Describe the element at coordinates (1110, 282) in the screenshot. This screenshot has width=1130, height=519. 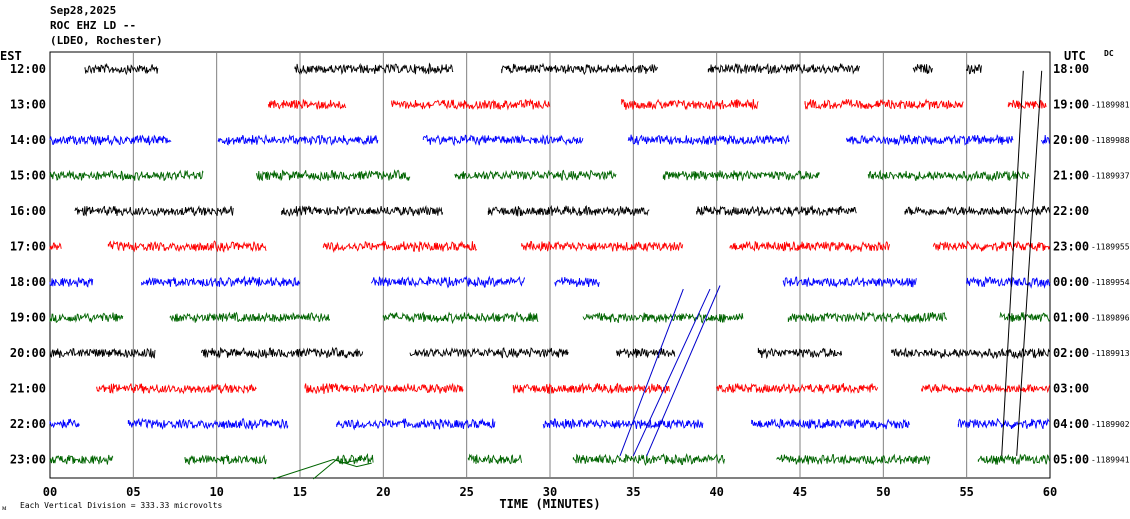
I see `dc-offset-label: -1189954` at that location.